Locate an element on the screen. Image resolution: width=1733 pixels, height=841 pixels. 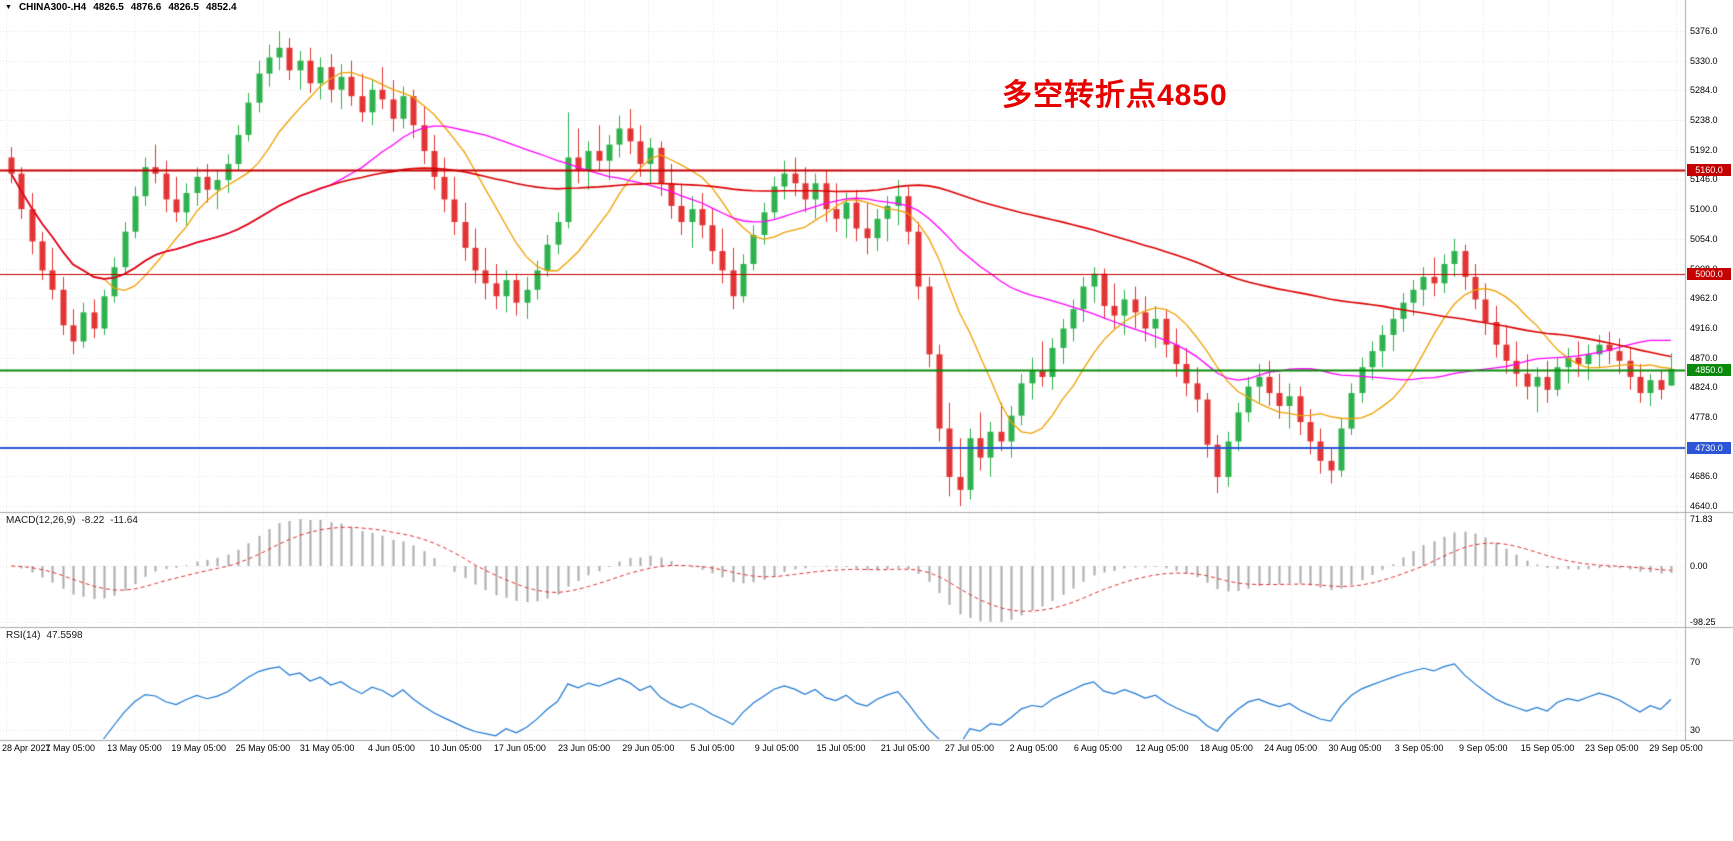
price-low: 4826.5 is located at coordinates (183, 7).